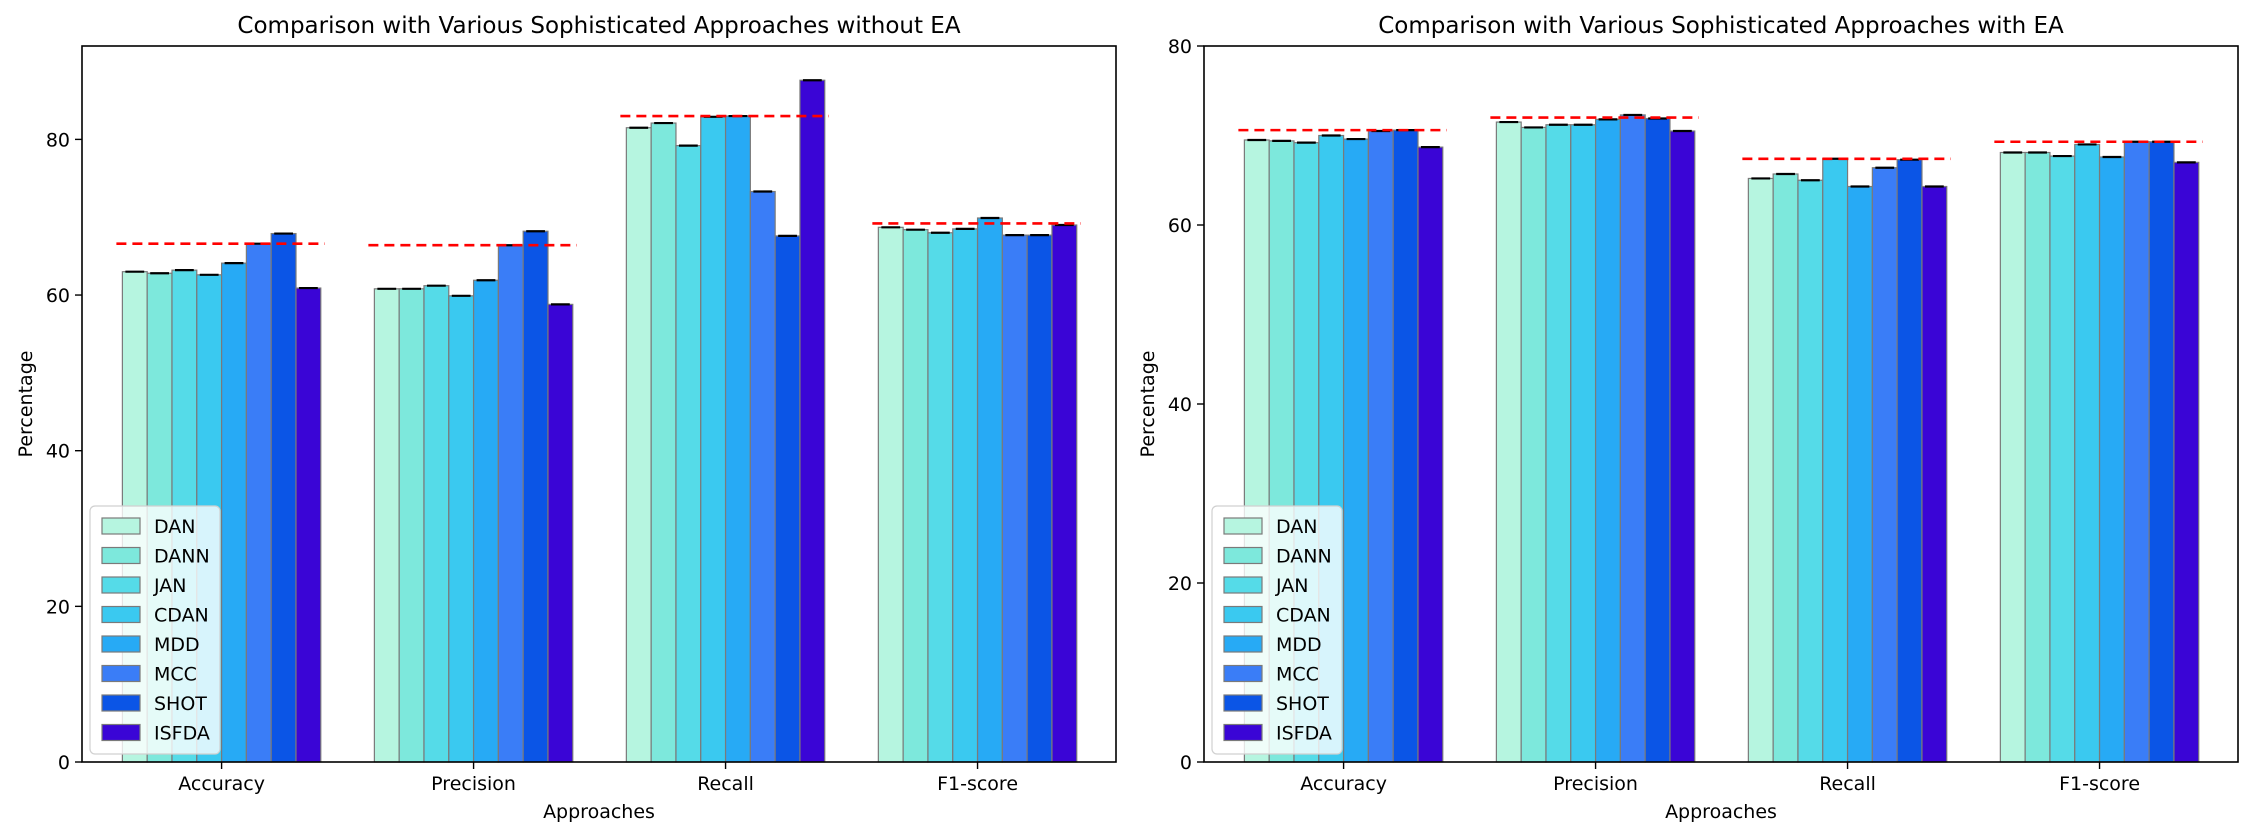 Image resolution: width=2248 pixels, height=840 pixels. What do you see at coordinates (121, 703) in the screenshot?
I see `legend-swatch-shot` at bounding box center [121, 703].